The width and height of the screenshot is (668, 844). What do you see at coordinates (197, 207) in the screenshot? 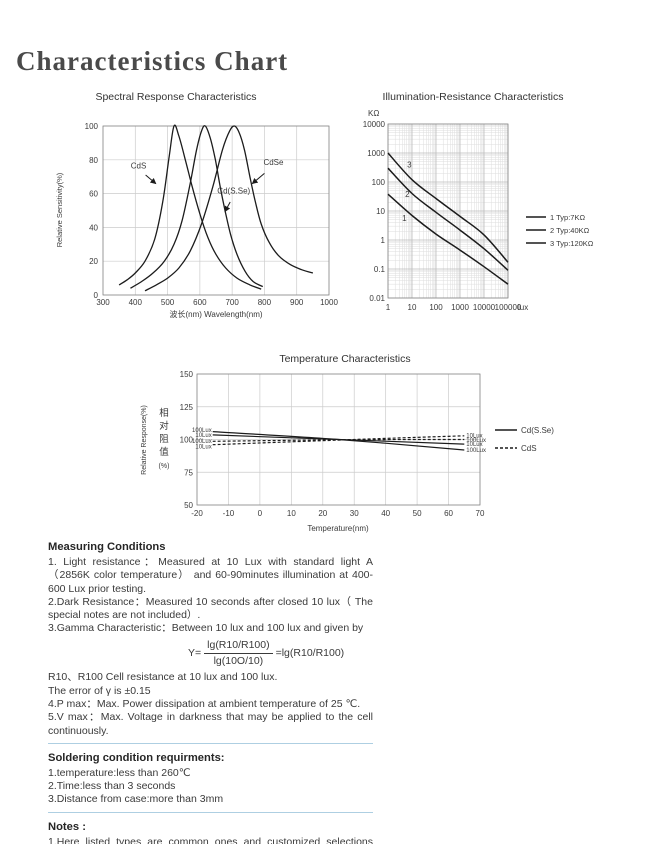
I see `series-Cd(S.Se)` at bounding box center [197, 207].